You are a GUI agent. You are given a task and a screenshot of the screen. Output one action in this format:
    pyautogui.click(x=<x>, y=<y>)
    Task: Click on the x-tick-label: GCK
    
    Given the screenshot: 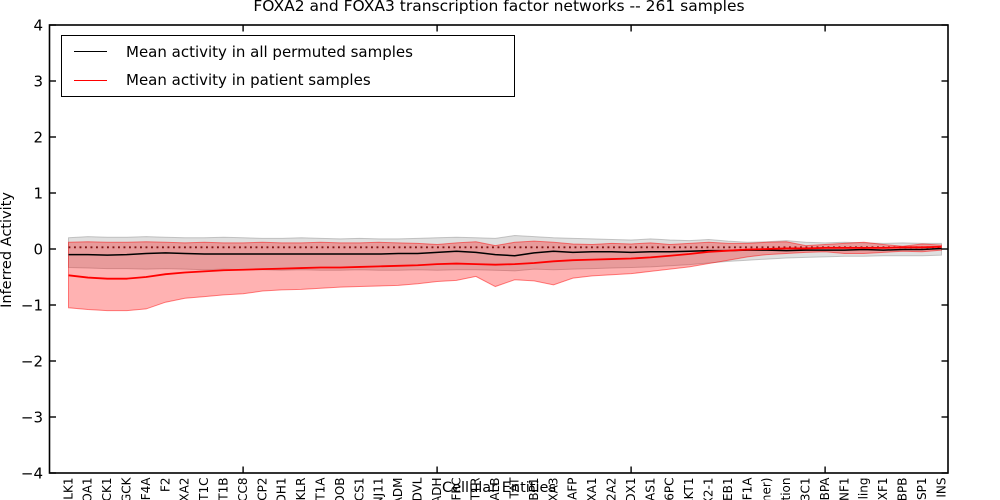 What is the action you would take?
    pyautogui.click(x=127, y=488)
    